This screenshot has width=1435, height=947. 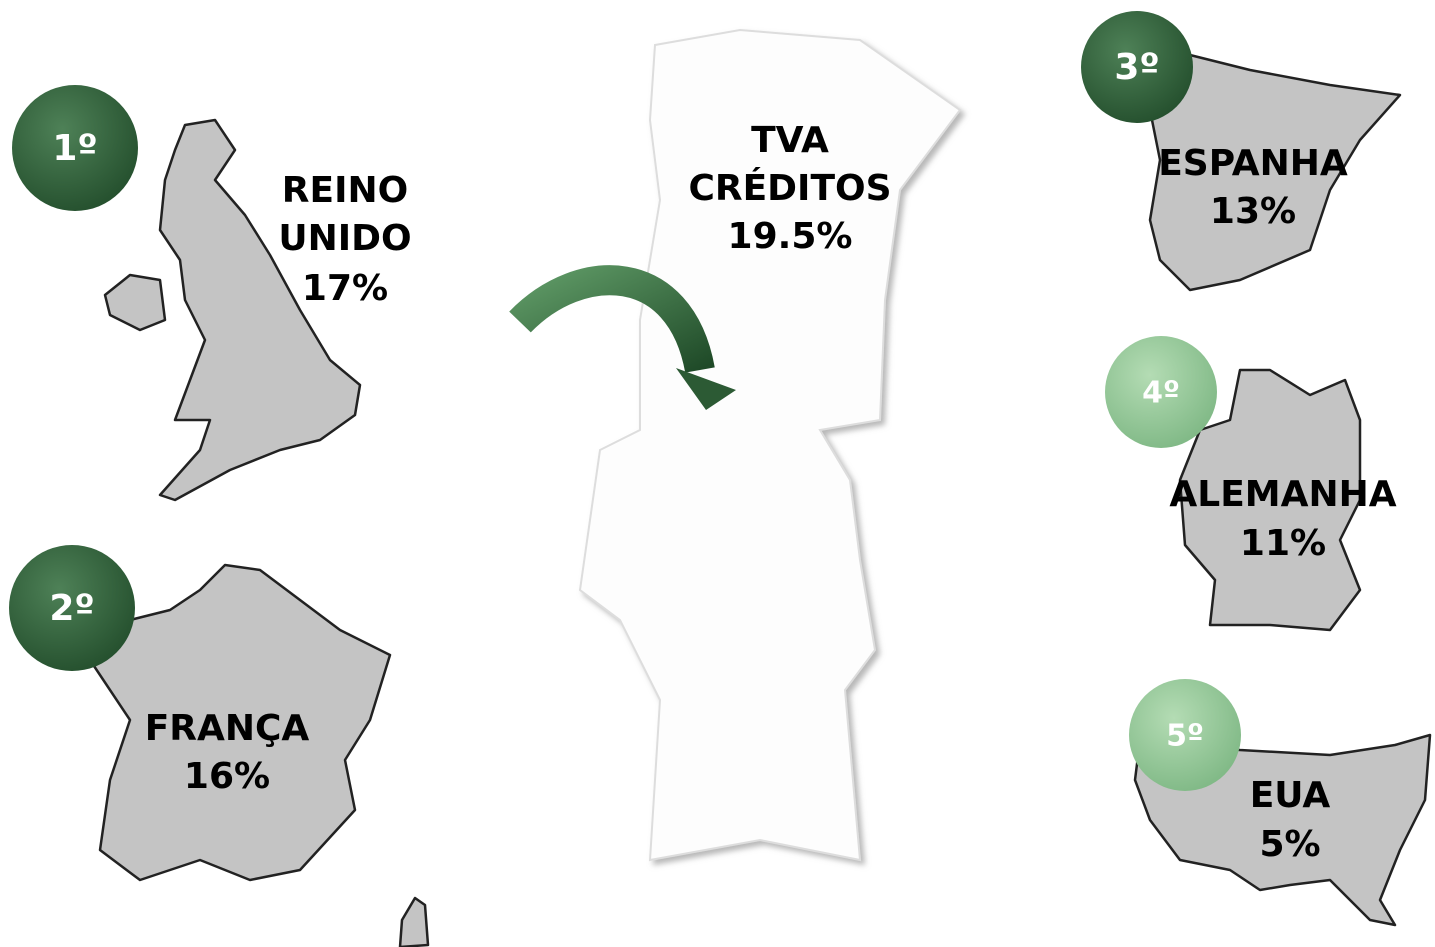 I want to click on country-share: 13%, so click(x=1253, y=211).